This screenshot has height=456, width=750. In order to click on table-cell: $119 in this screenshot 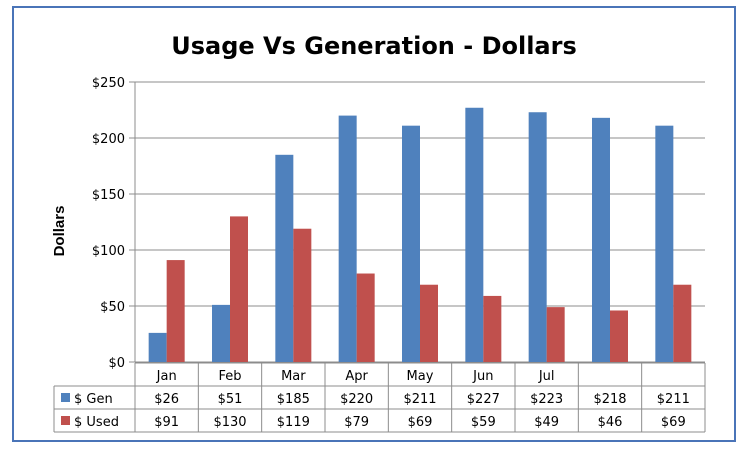, I will do `click(293, 422)`.